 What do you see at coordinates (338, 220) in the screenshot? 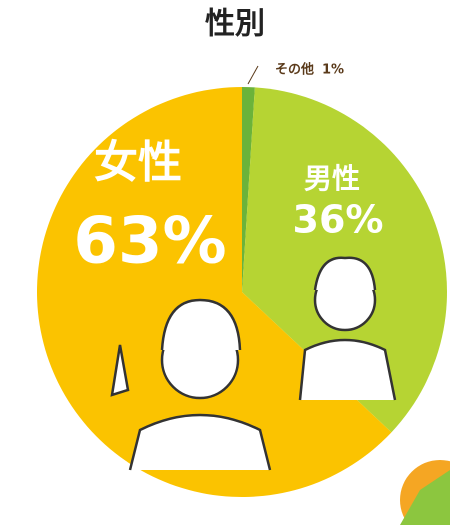
I see `value-label: 36%` at bounding box center [338, 220].